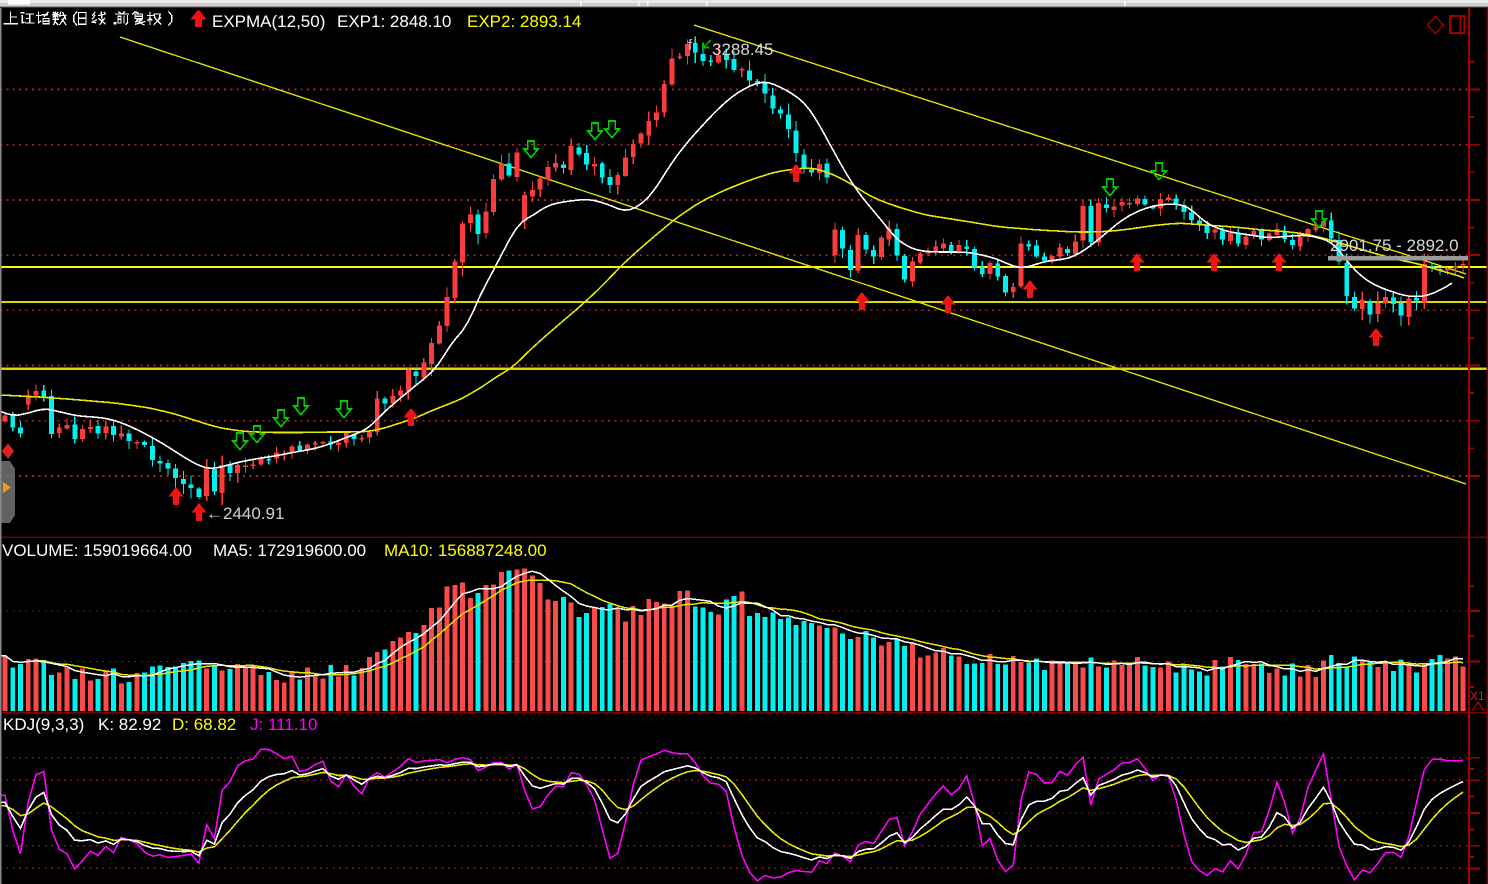 The height and width of the screenshot is (884, 1488). Describe the element at coordinates (283, 724) in the screenshot. I see `svg-text: J: 111.10` at that location.